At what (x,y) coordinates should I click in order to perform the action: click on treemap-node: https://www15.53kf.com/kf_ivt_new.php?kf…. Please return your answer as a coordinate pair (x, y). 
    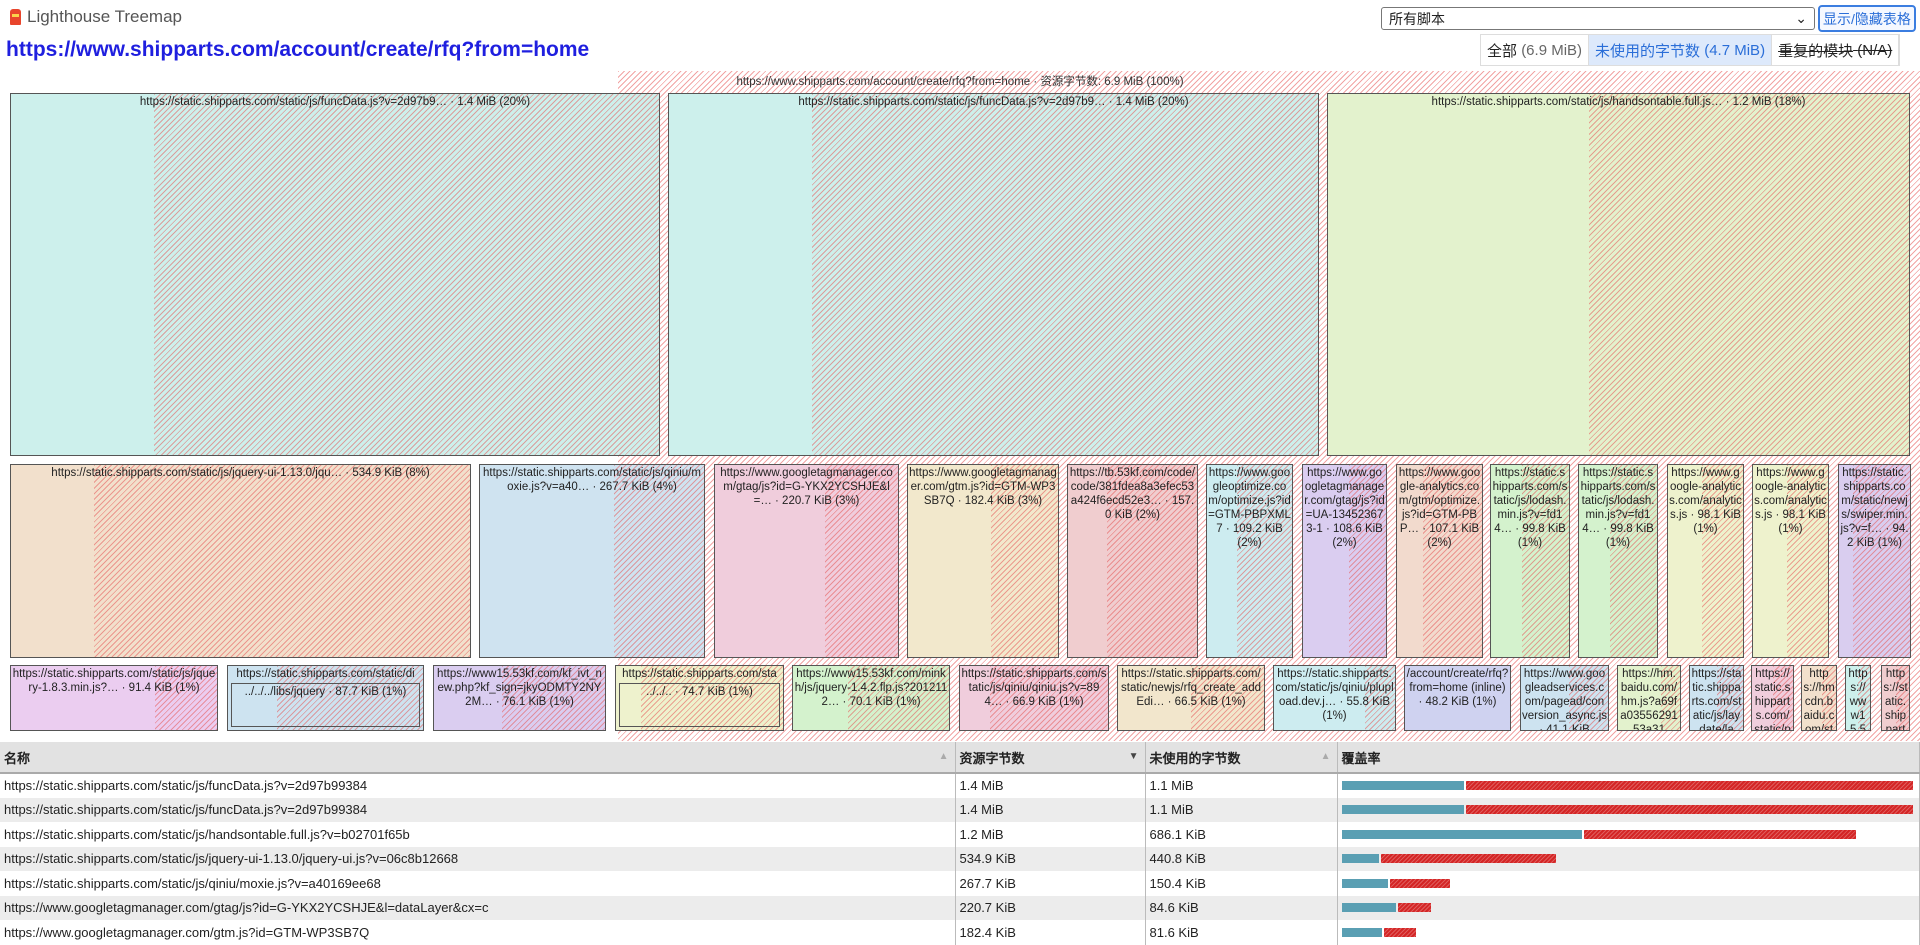
    Looking at the image, I should click on (519, 698).